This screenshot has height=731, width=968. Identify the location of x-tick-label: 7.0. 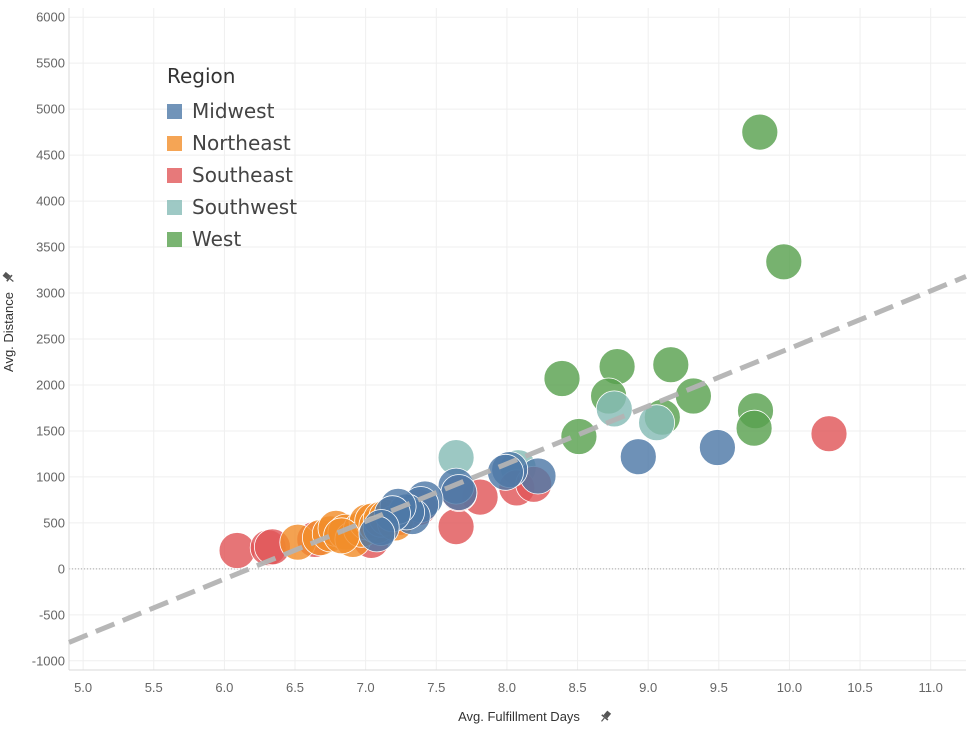
(366, 687).